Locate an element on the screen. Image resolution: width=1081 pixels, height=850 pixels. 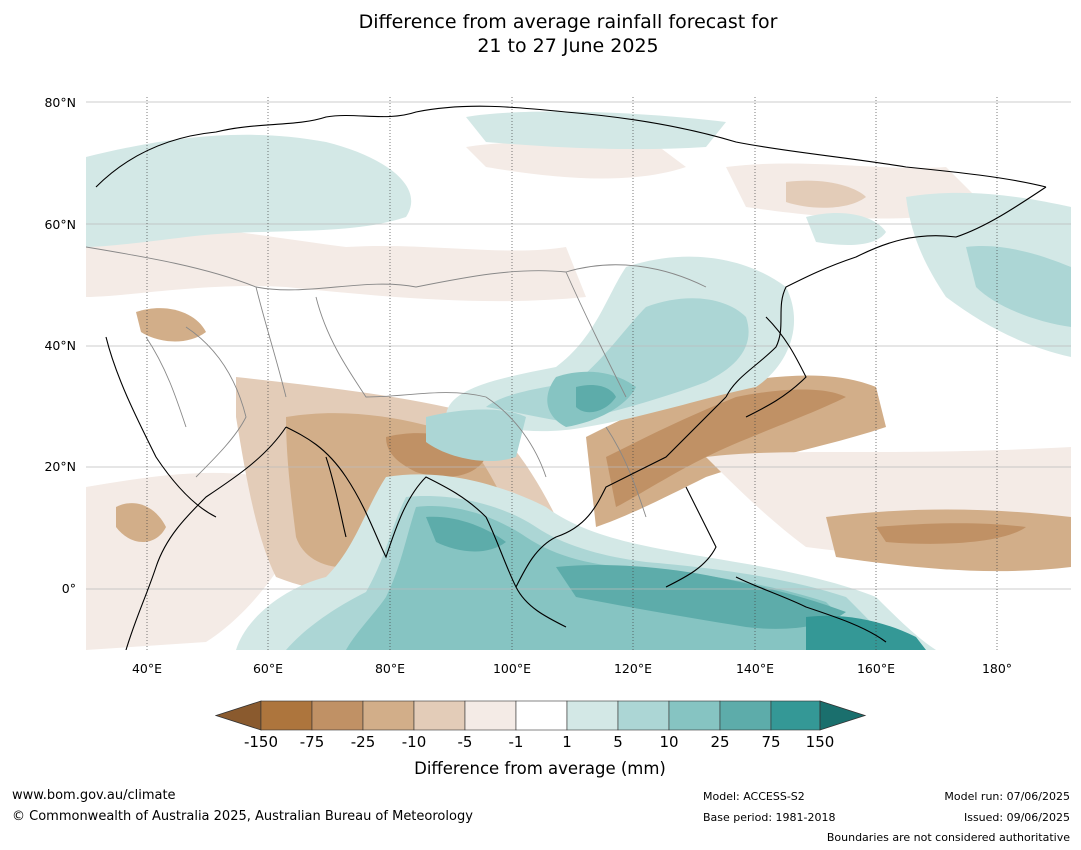
issued-date: Issued: 09/06/2025 is located at coordinates (1016, 817).